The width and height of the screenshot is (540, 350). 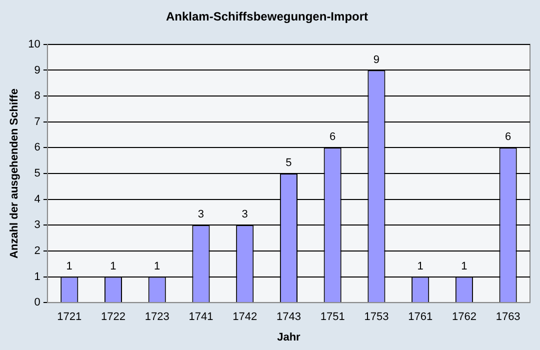 I want to click on x-tick-label: 1722, so click(x=113, y=317).